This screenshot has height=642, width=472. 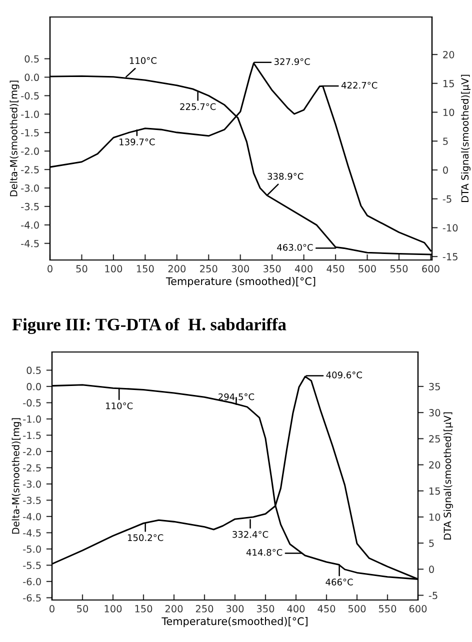 I want to click on y-tick-label: -6.0, so click(x=32, y=582).